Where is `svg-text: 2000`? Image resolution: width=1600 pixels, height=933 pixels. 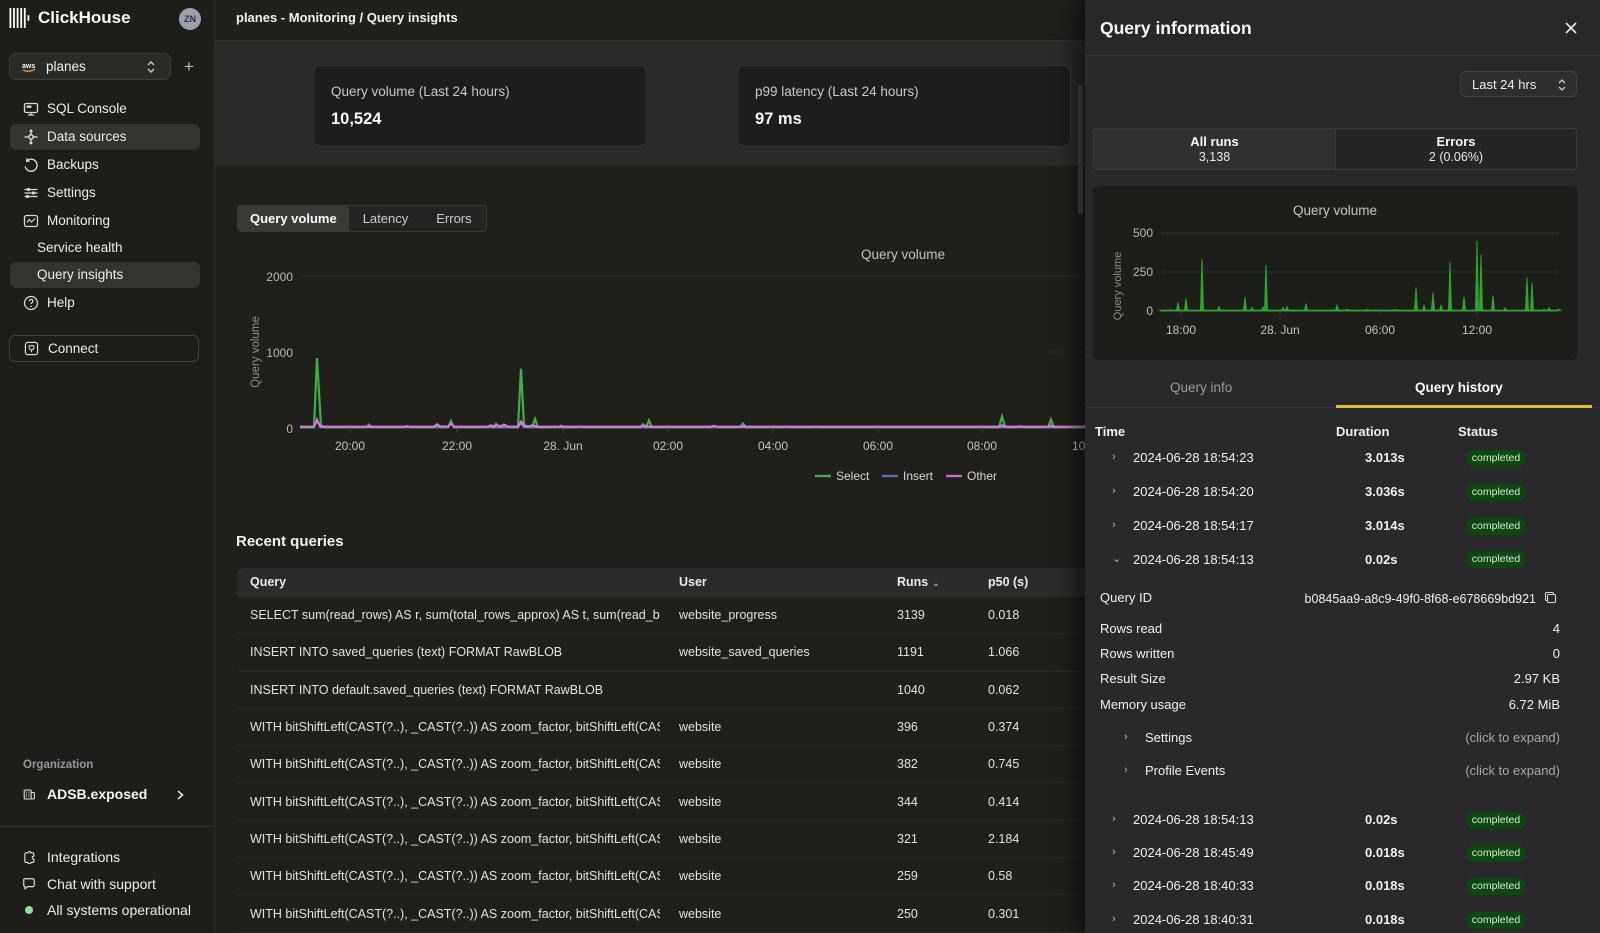 svg-text: 2000 is located at coordinates (279, 277).